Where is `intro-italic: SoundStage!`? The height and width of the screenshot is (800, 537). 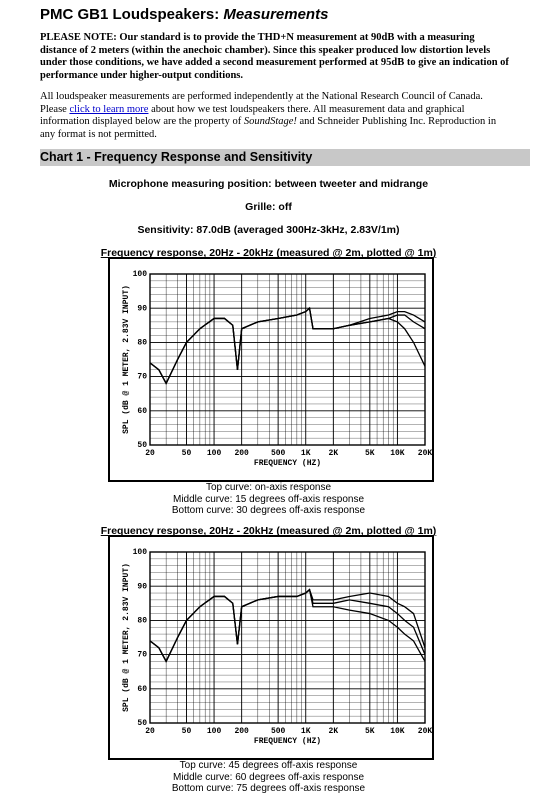
intro-italic: SoundStage! is located at coordinates (270, 121).